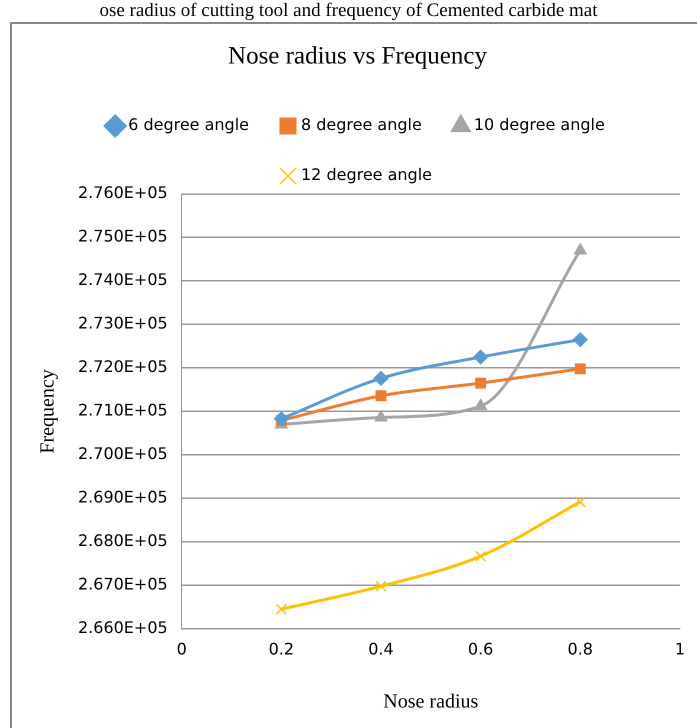  Describe the element at coordinates (123, 192) in the screenshot. I see `y-tick-label: 2.760E+05` at that location.